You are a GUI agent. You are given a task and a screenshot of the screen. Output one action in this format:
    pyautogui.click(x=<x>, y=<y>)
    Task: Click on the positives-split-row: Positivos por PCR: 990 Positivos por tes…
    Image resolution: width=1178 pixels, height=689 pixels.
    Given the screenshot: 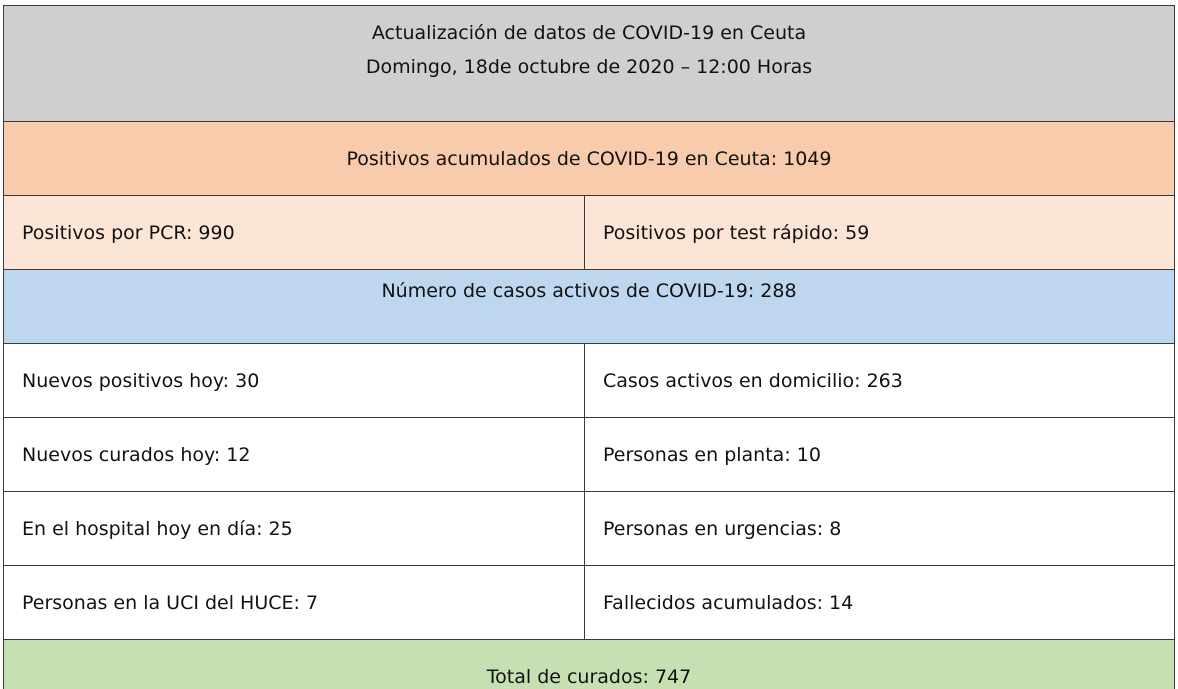 What is the action you would take?
    pyautogui.click(x=589, y=233)
    